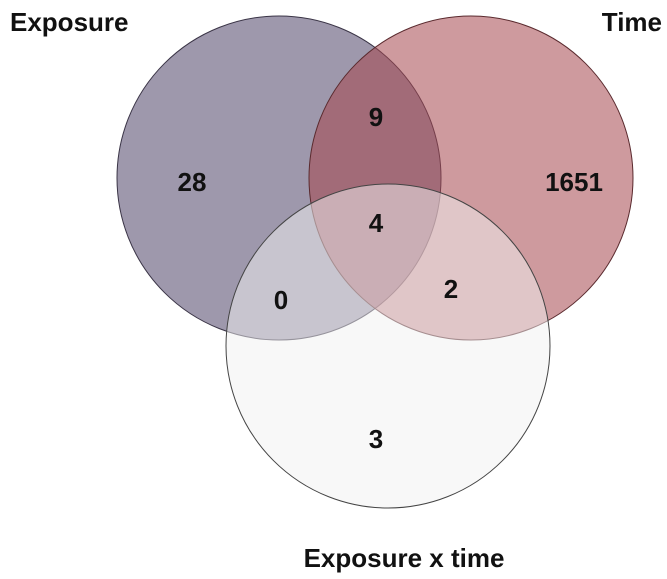 The image size is (667, 579). I want to click on exposure-time-count: 9, so click(376, 117).